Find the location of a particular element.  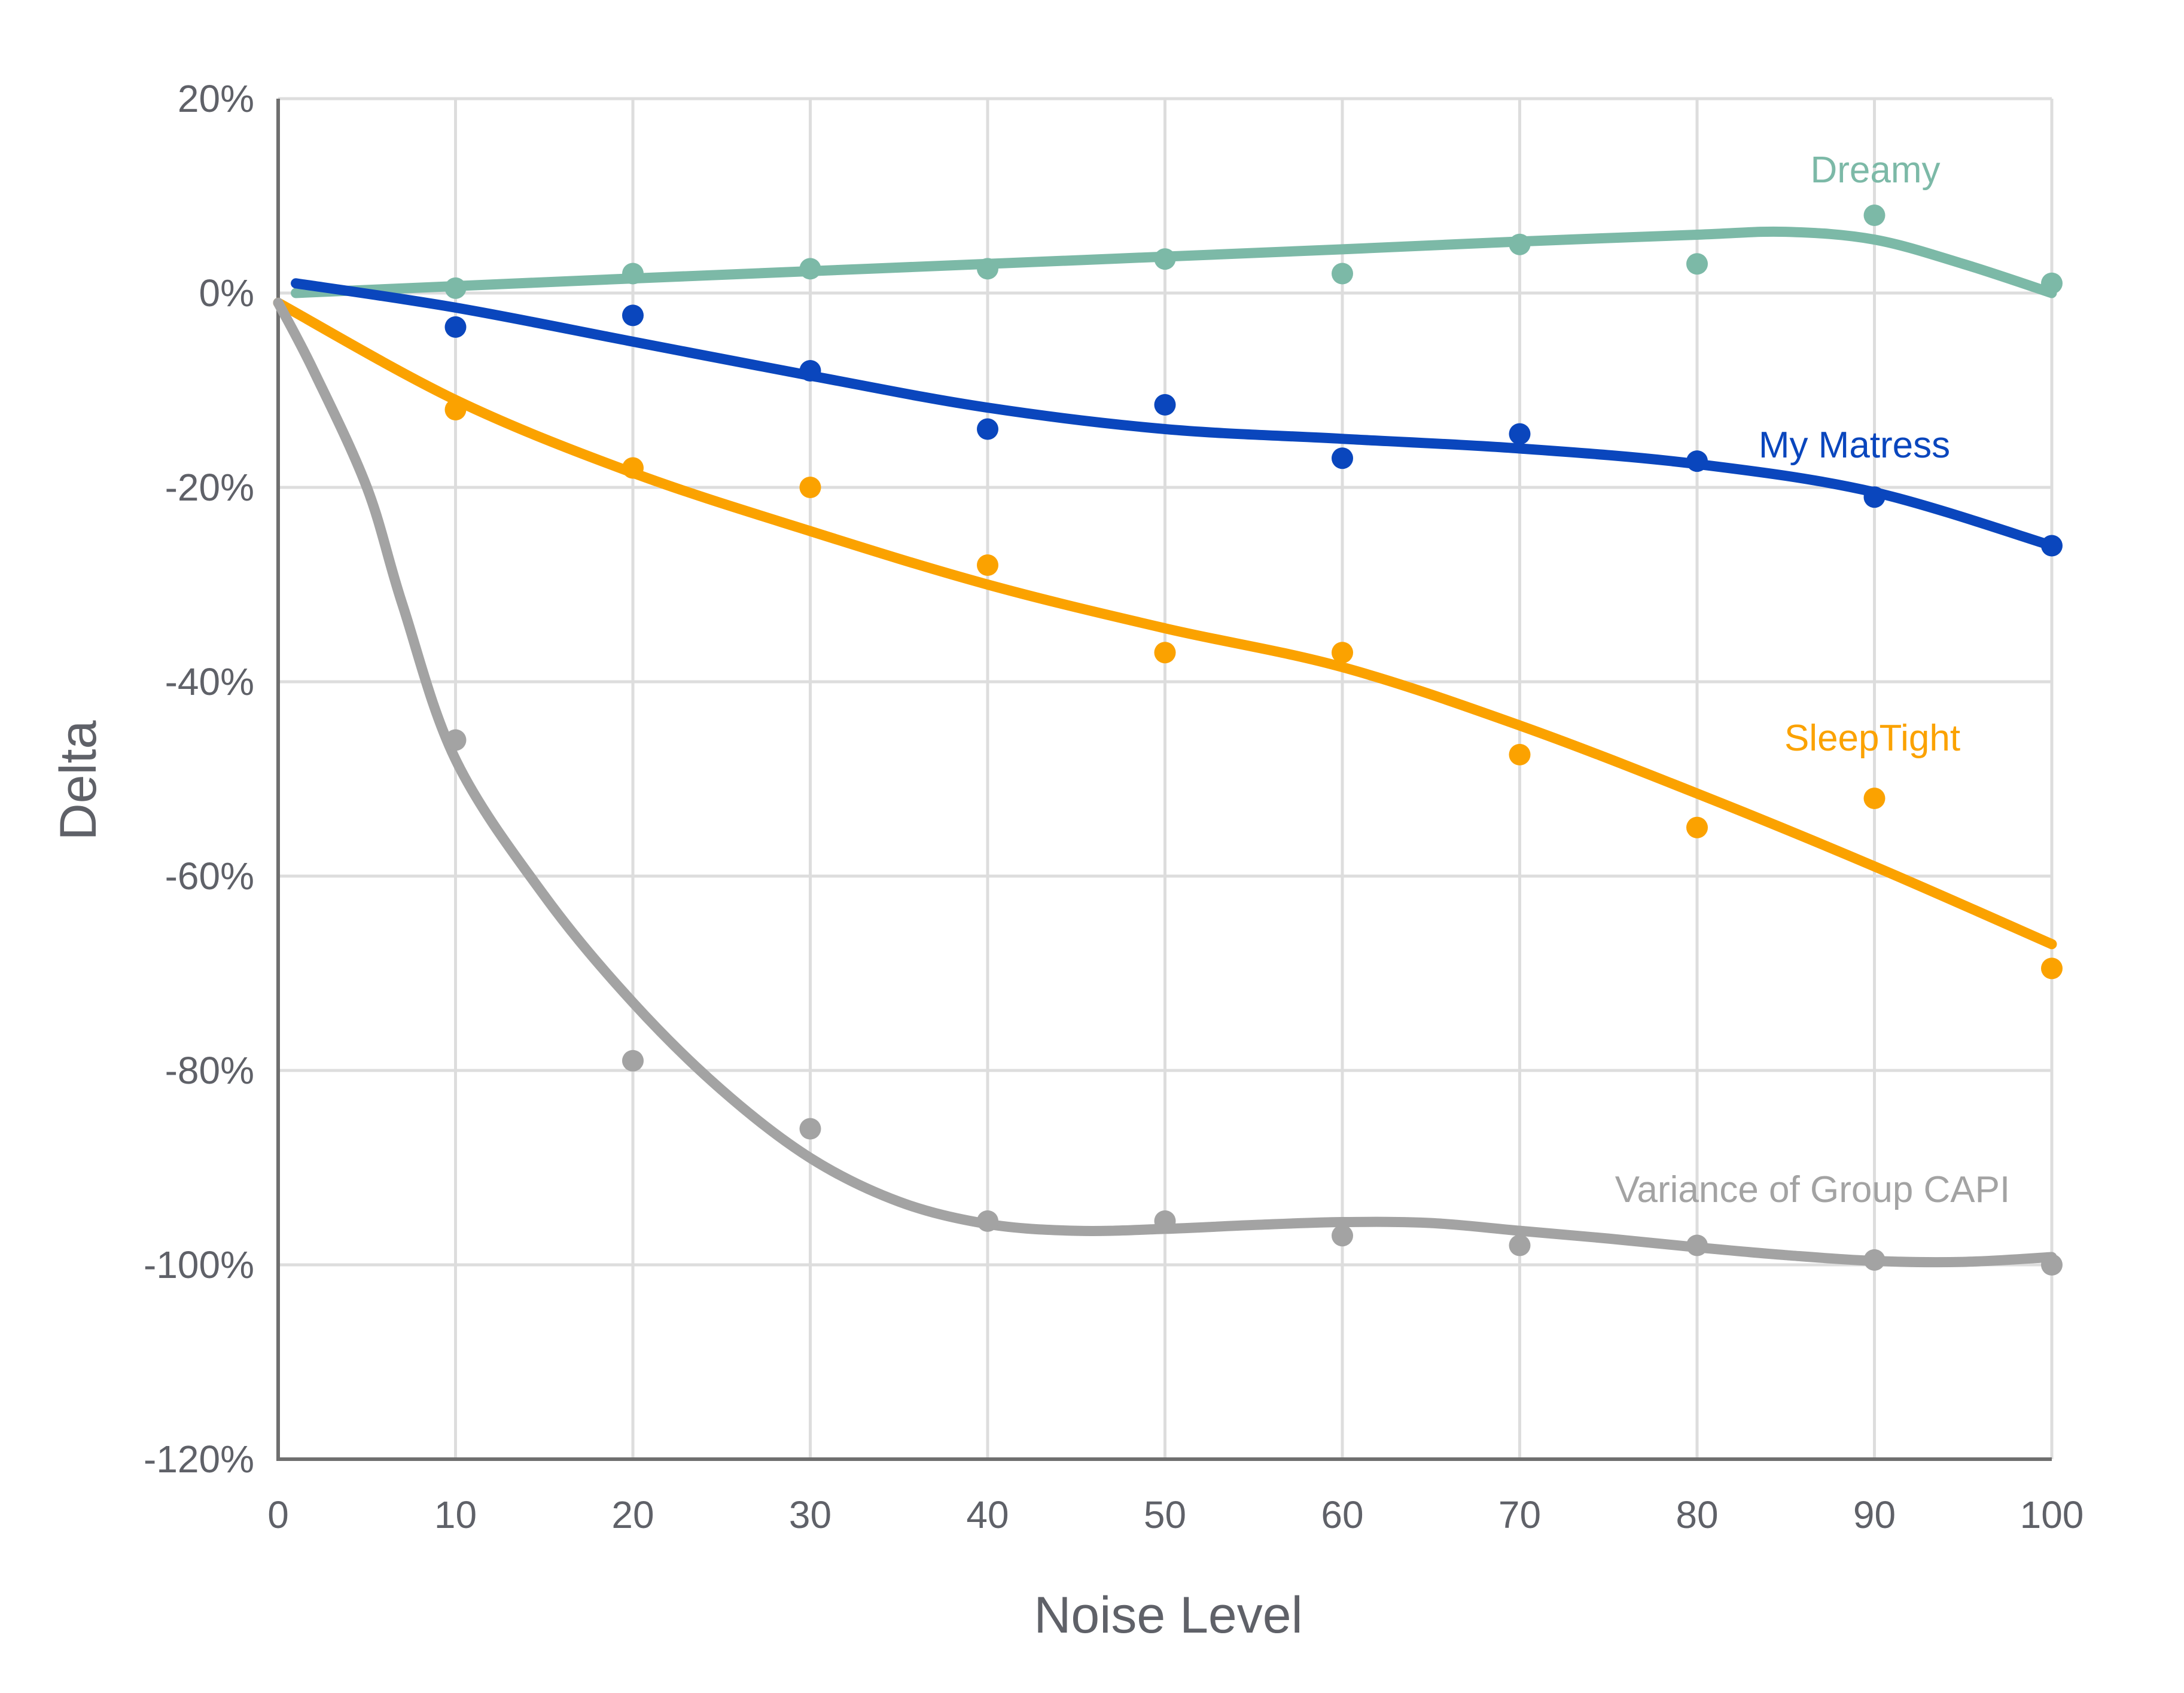

x-tick-label: 20 is located at coordinates (633, 1514).